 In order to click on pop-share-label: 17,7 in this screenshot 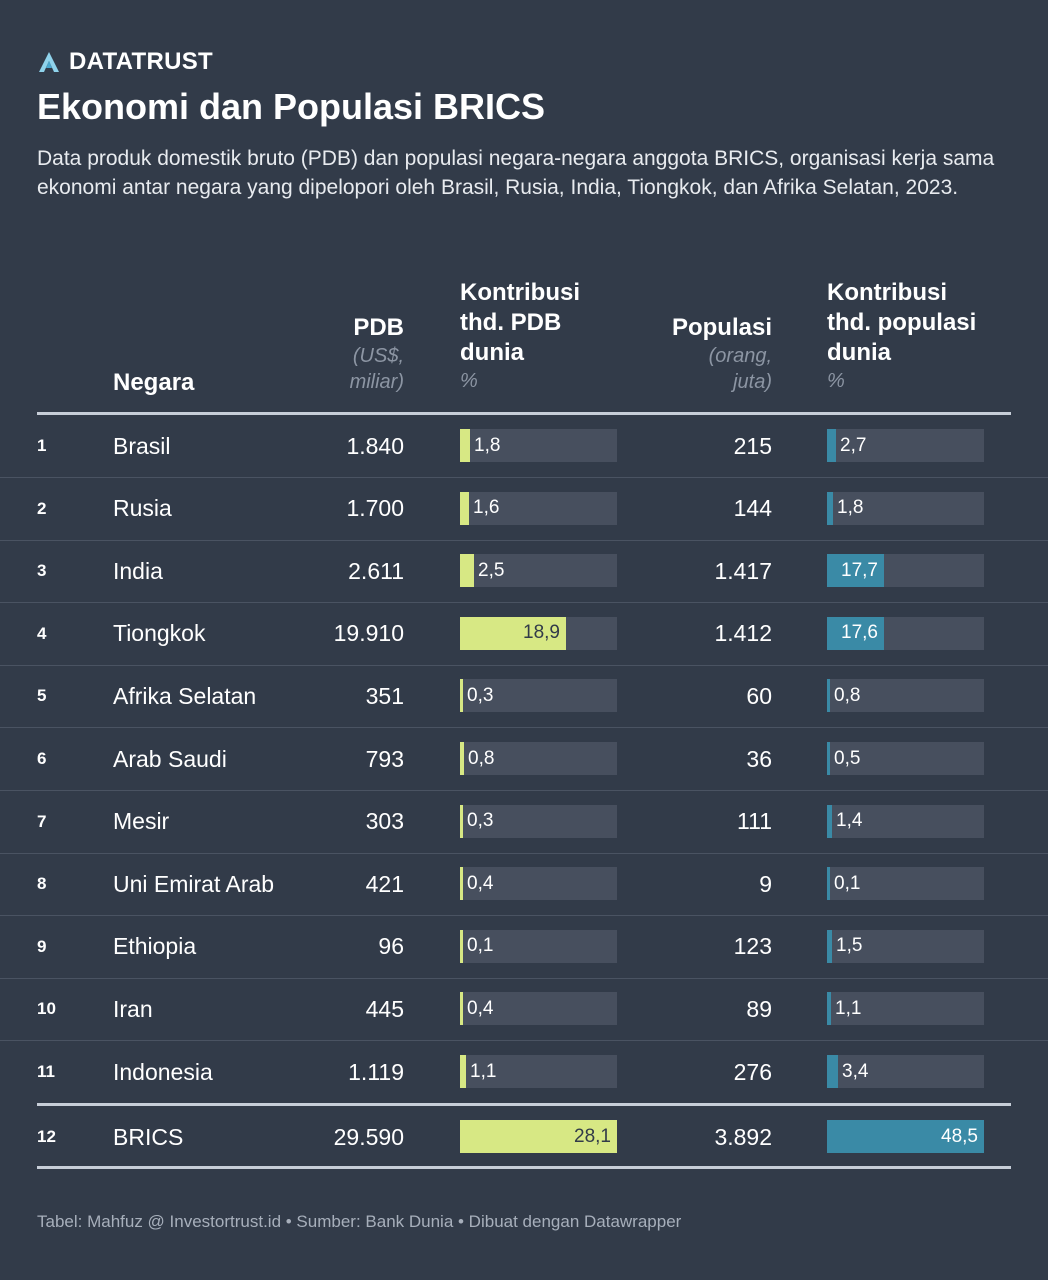, I will do `click(859, 570)`.